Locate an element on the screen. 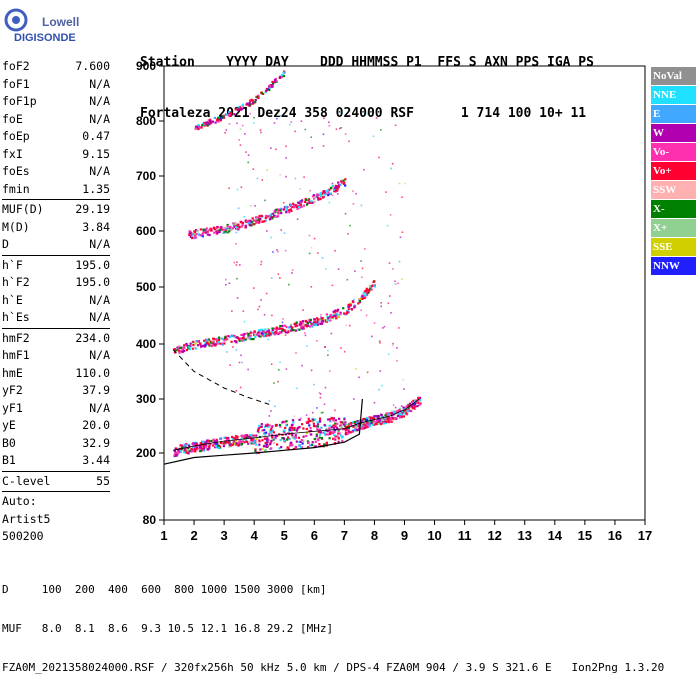  x-tick-label: 4 is located at coordinates (255, 535).